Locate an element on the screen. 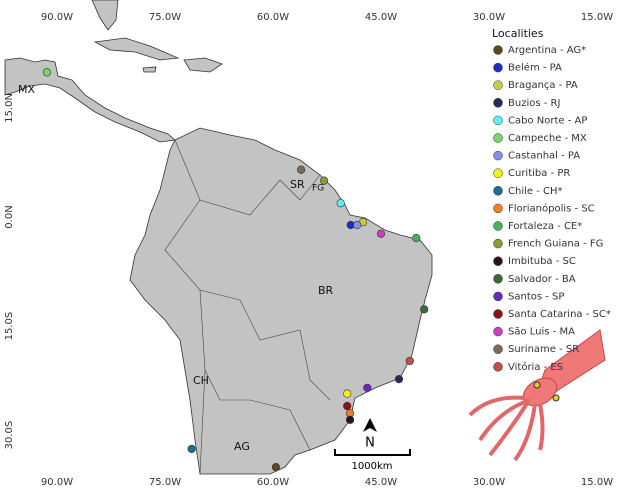 This screenshot has height=494, width=619. legend-title: Localities is located at coordinates (518, 33).